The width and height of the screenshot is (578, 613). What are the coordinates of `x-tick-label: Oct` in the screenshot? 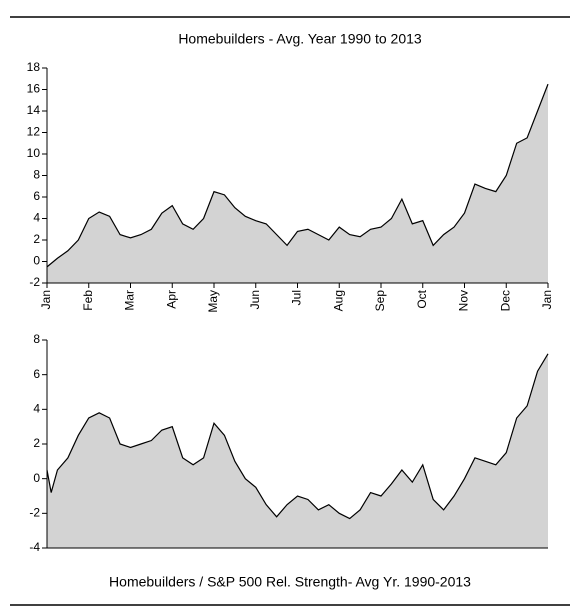 It's located at (422, 298).